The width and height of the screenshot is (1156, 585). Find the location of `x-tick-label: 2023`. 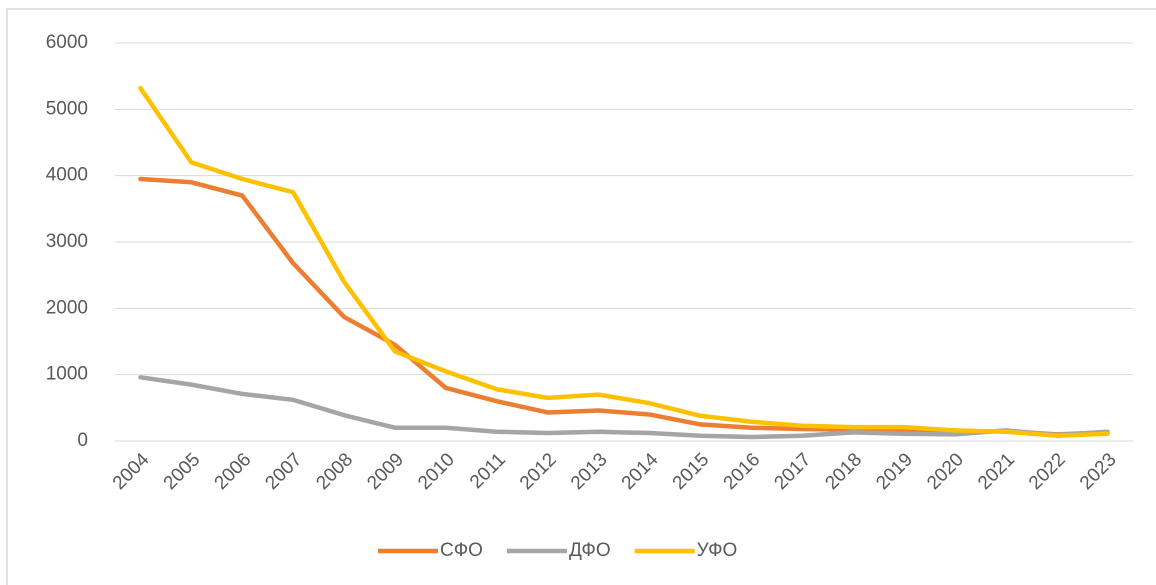

x-tick-label: 2023 is located at coordinates (1098, 471).